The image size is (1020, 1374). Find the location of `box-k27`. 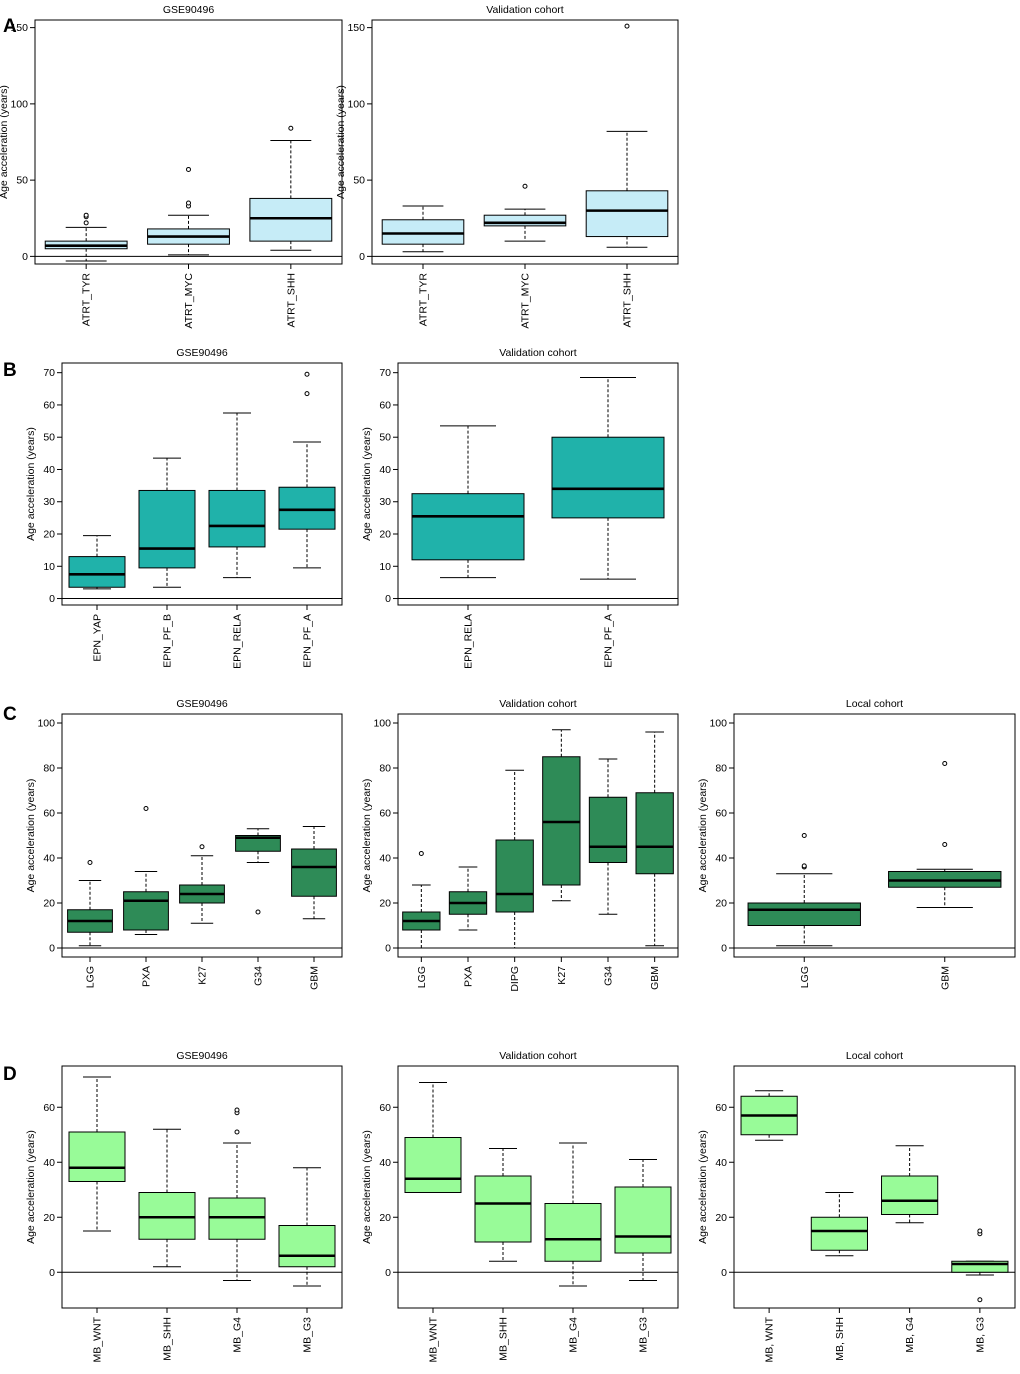

box-k27 is located at coordinates (561, 815).